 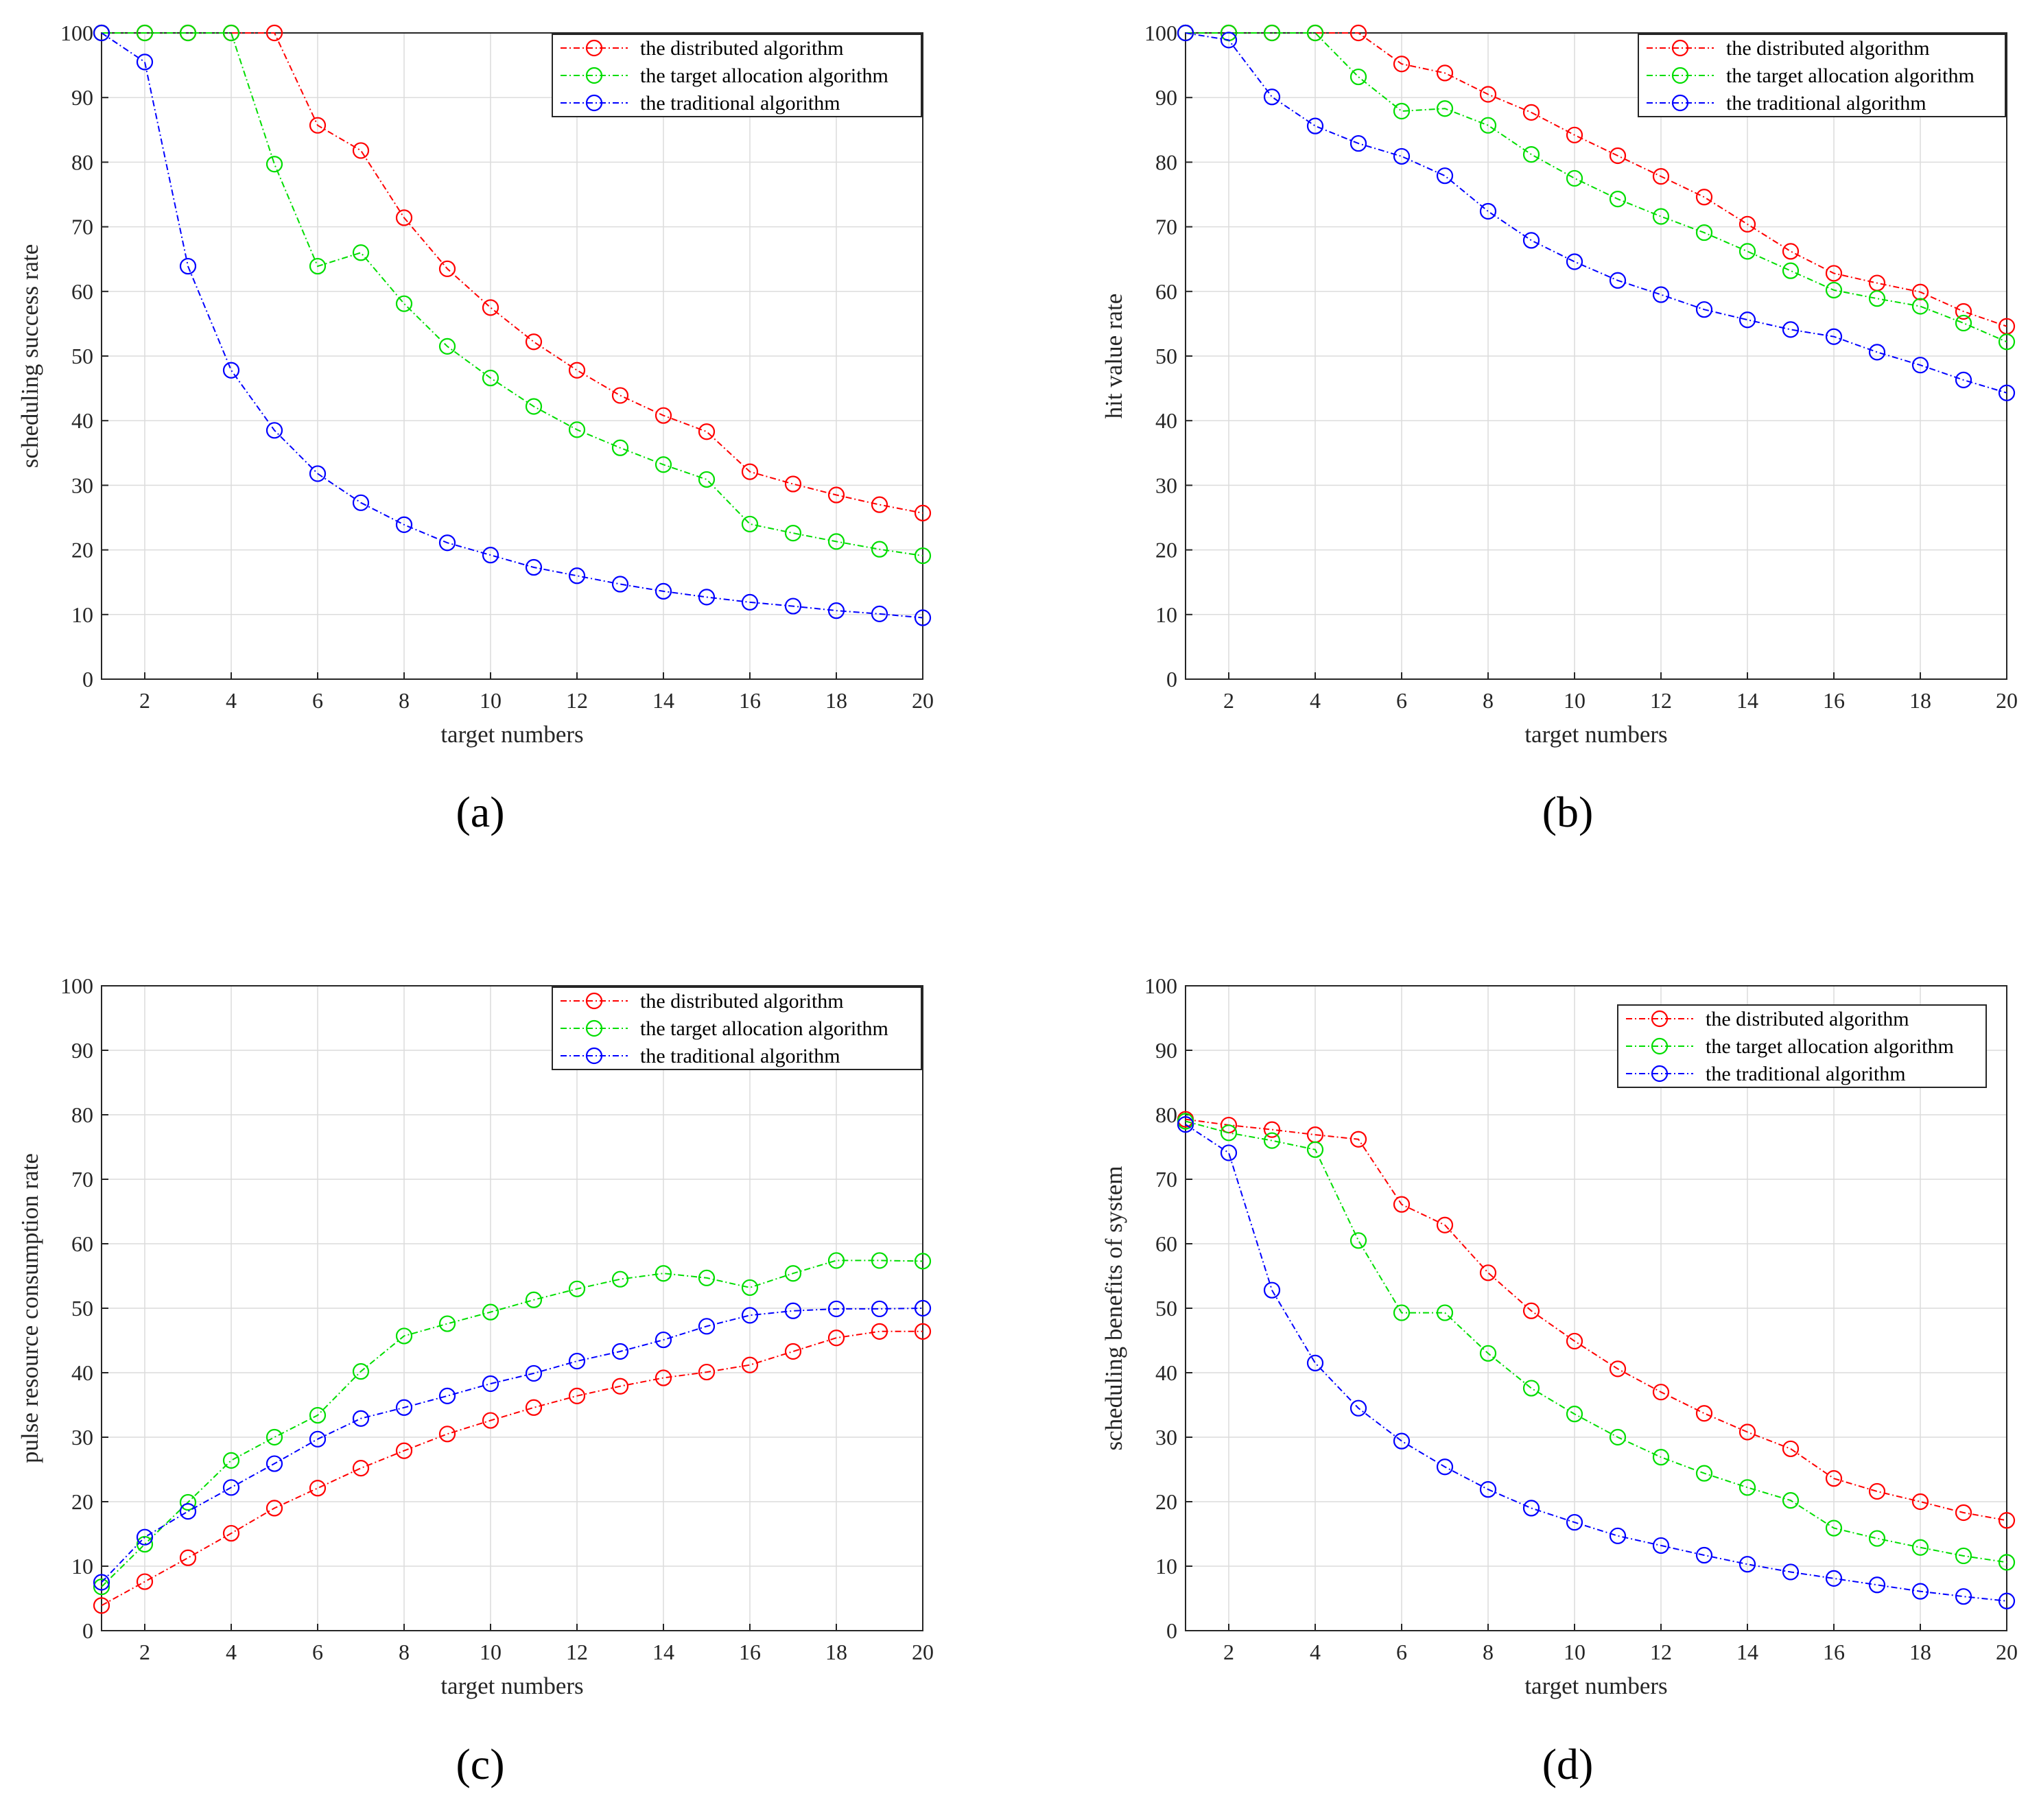 I want to click on y-tick-label: 100, so click(x=1160, y=985).